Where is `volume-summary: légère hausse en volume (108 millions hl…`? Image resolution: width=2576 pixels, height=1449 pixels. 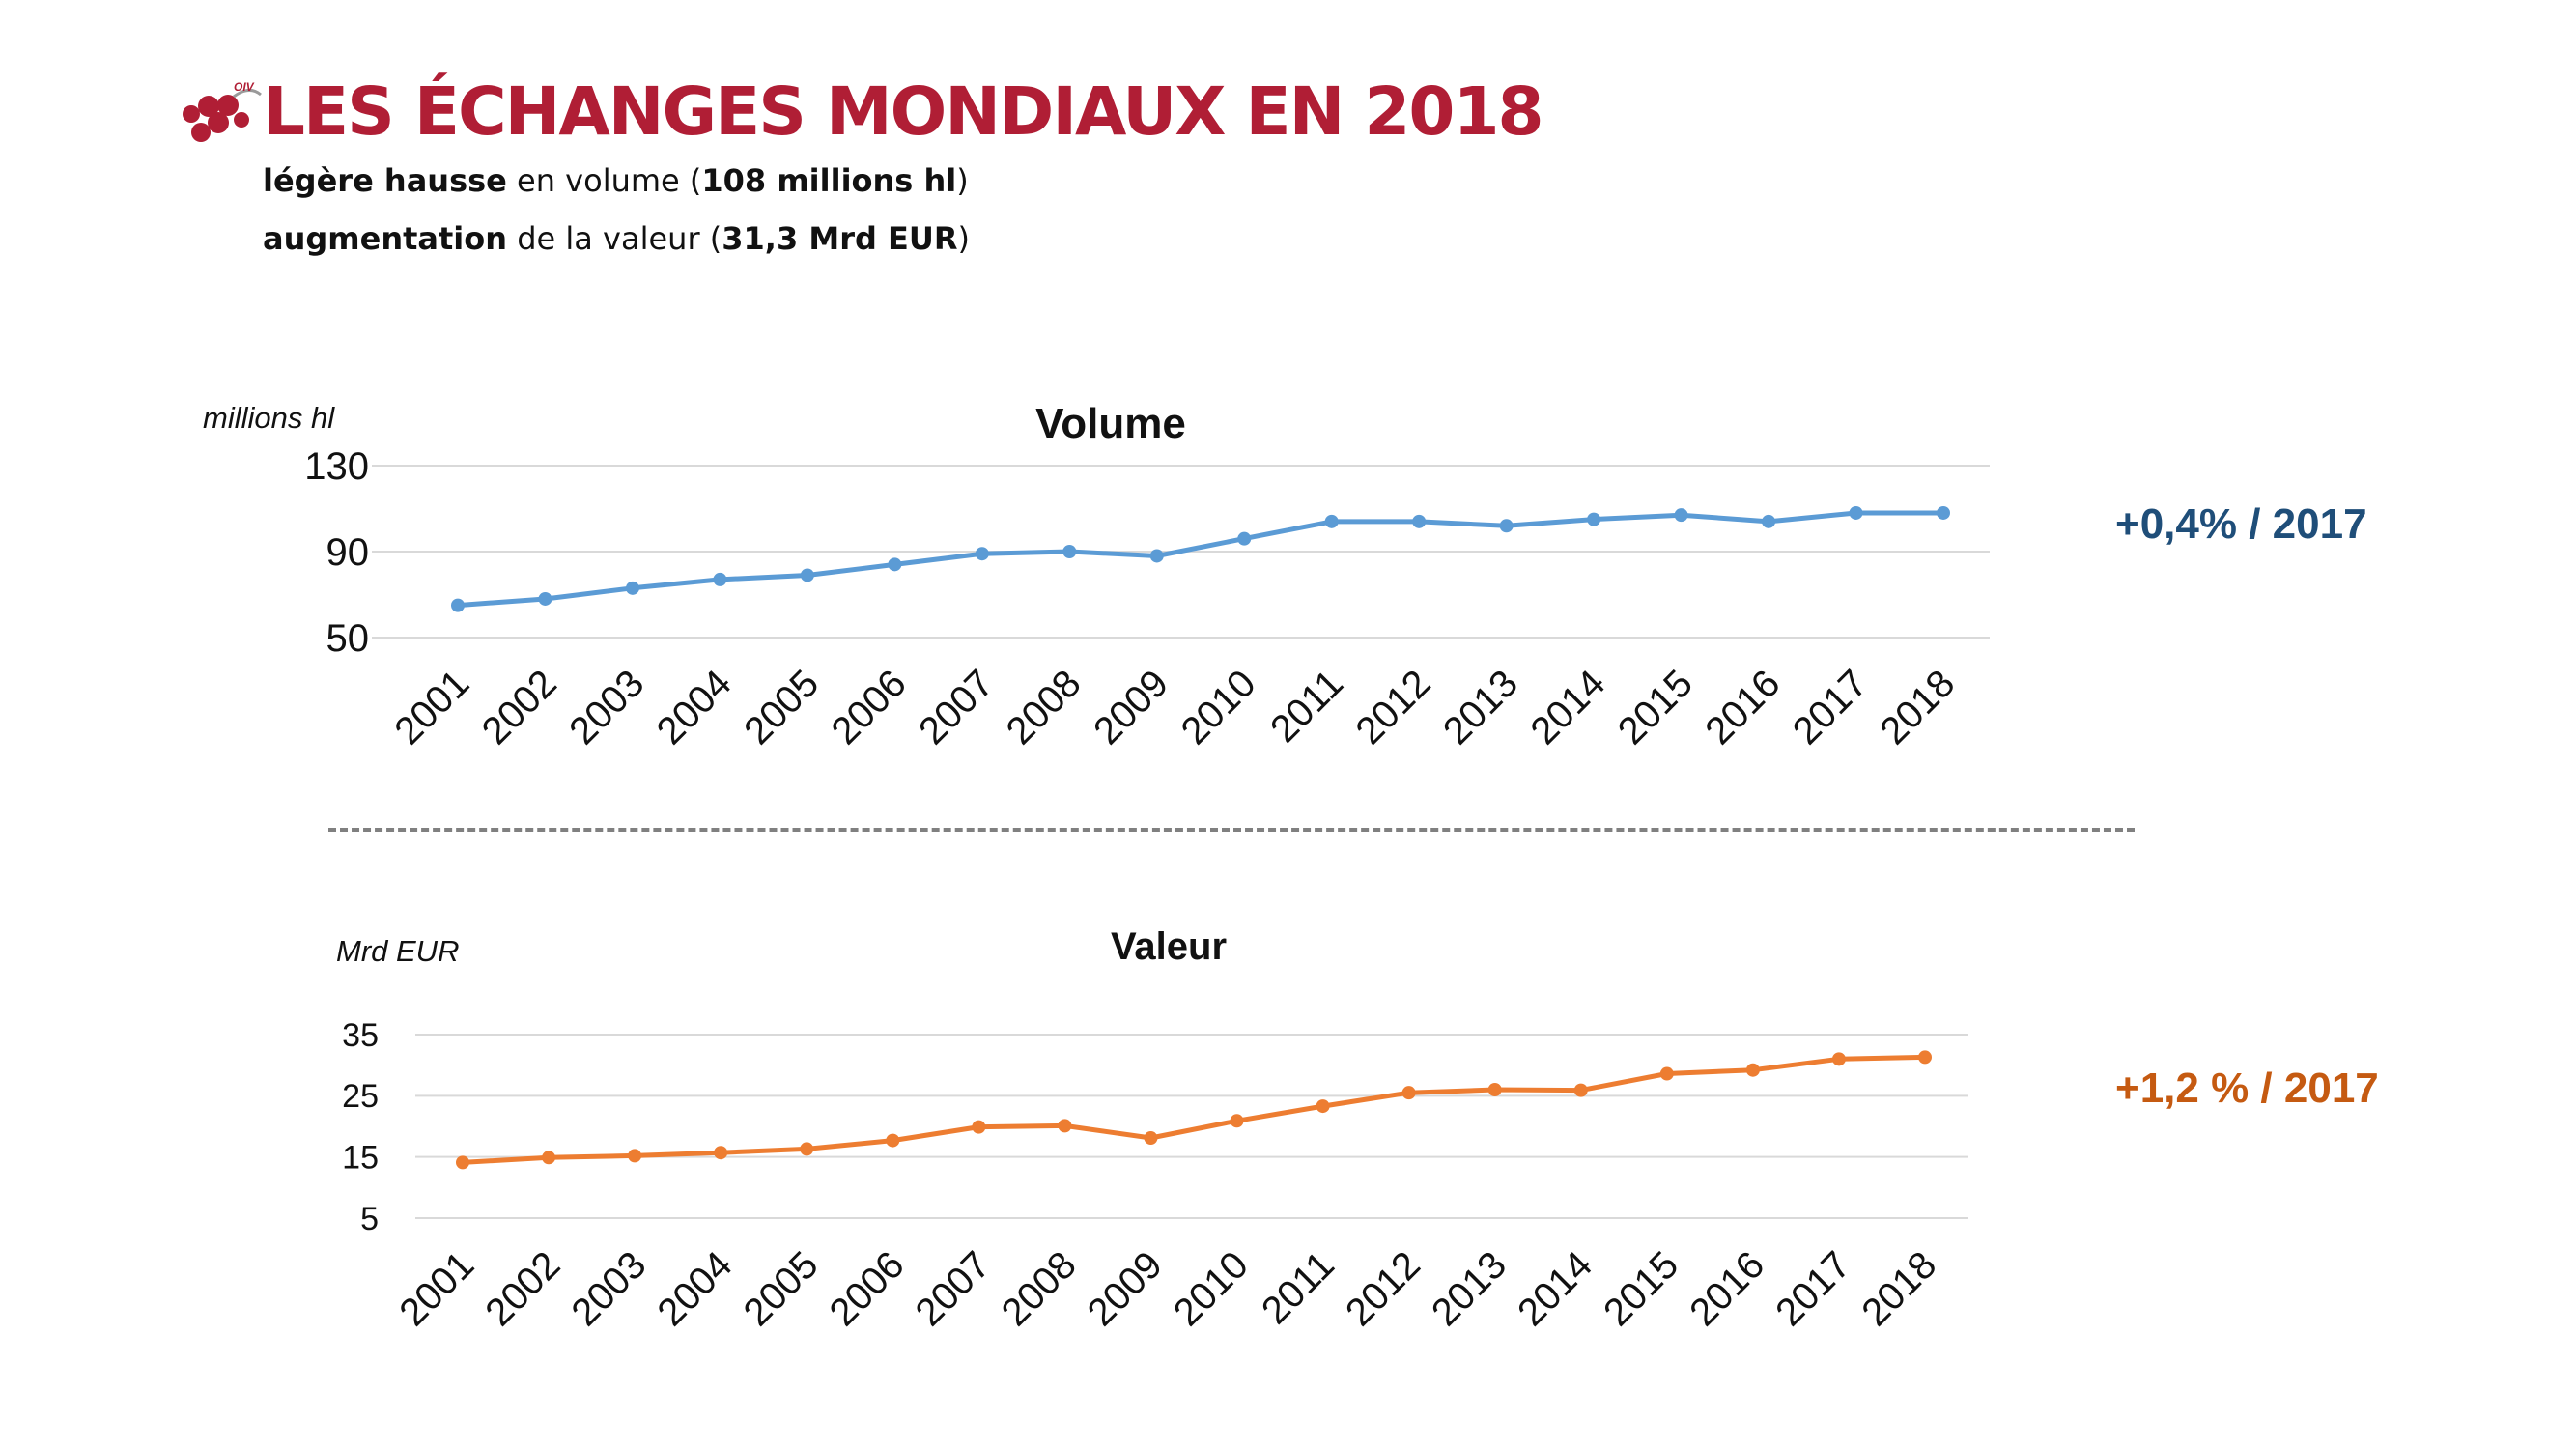
volume-summary: légère hausse en volume (108 millions hl… is located at coordinates (616, 180).